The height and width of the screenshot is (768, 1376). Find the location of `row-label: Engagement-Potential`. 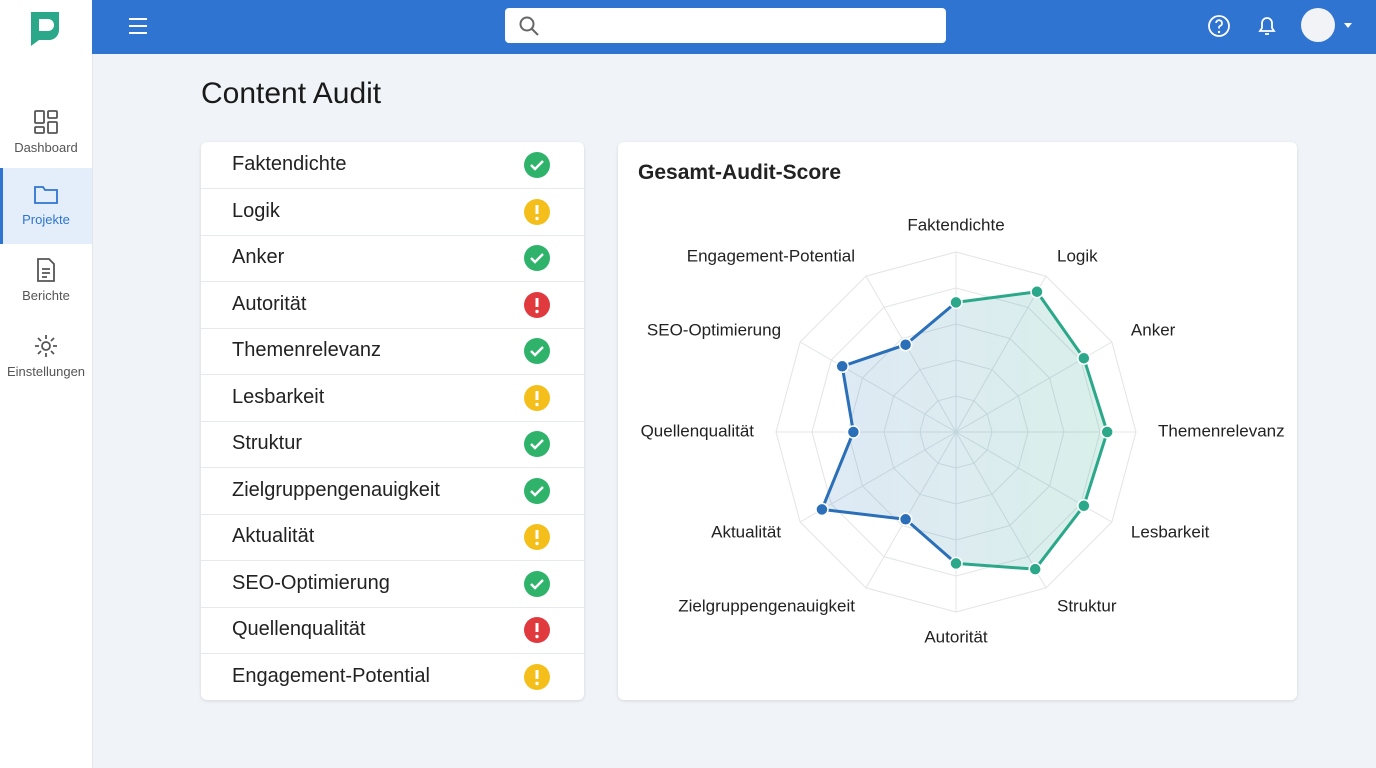

row-label: Engagement-Potential is located at coordinates (331, 675).